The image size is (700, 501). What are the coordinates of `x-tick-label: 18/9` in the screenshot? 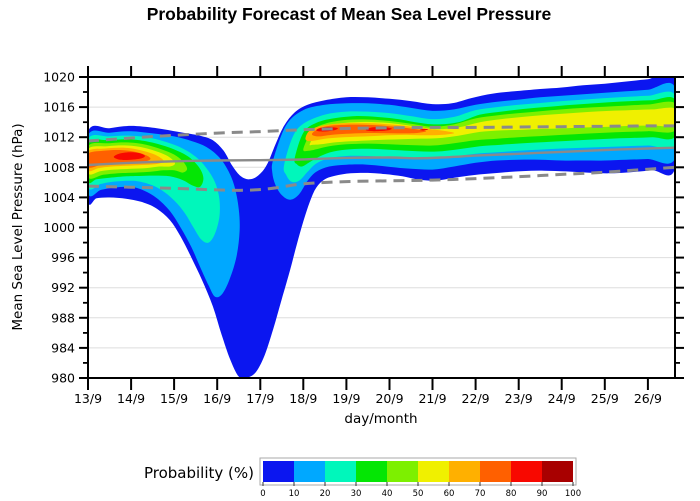 It's located at (303, 398).